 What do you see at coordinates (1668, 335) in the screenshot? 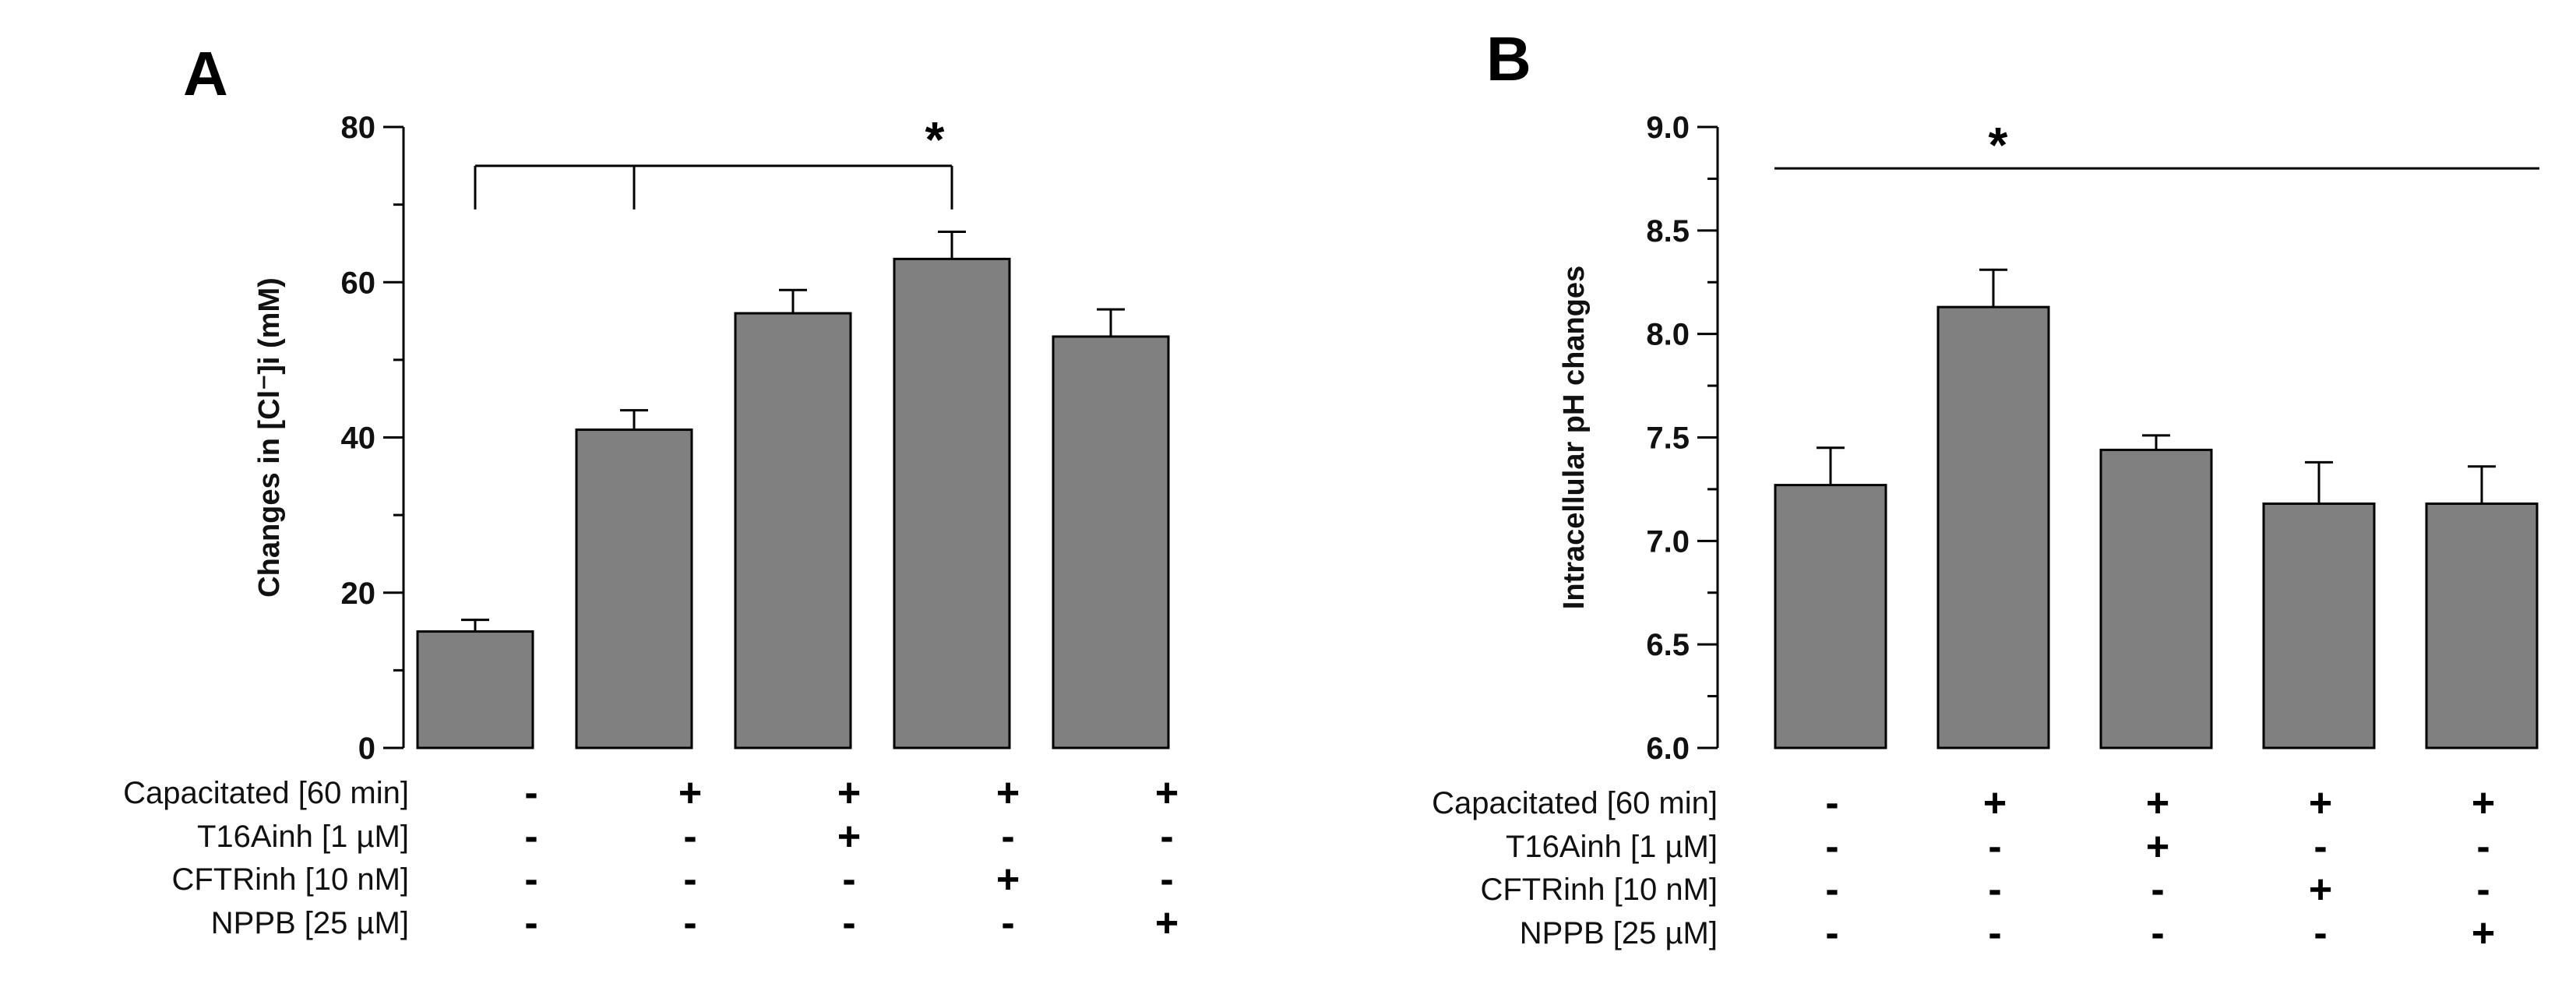
I see `panel-b-ytick-label: 8.0` at bounding box center [1668, 335].